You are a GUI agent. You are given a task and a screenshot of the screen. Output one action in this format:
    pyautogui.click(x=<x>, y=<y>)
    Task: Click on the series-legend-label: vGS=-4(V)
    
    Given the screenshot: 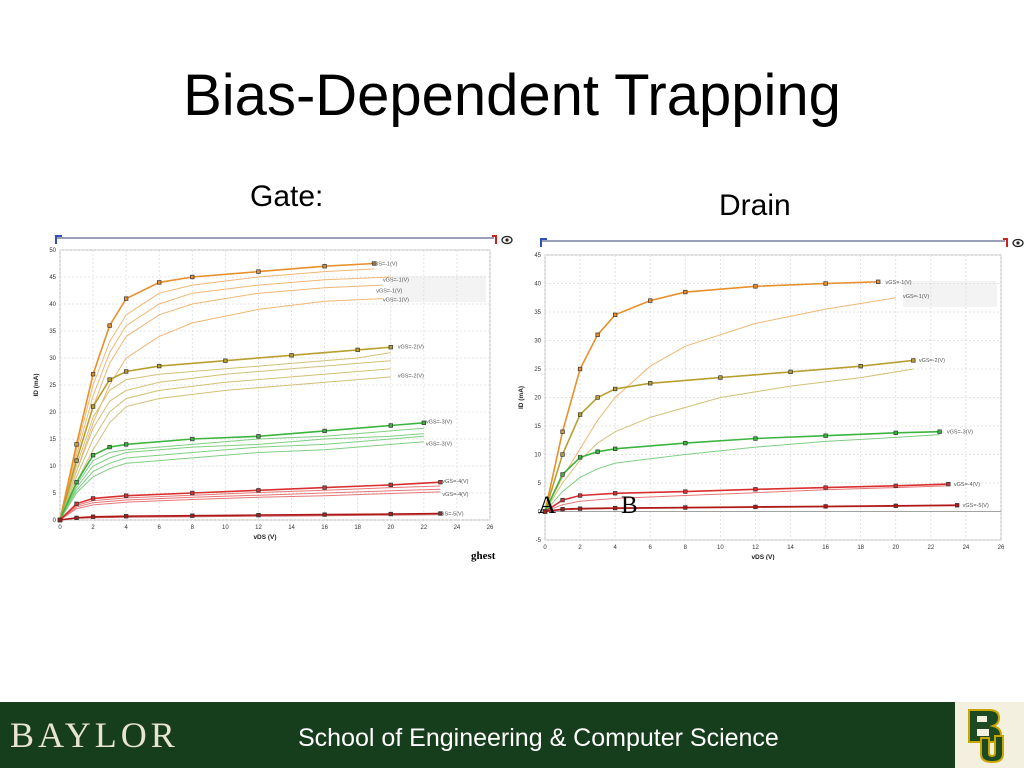 What is the action you would take?
    pyautogui.click(x=455, y=482)
    